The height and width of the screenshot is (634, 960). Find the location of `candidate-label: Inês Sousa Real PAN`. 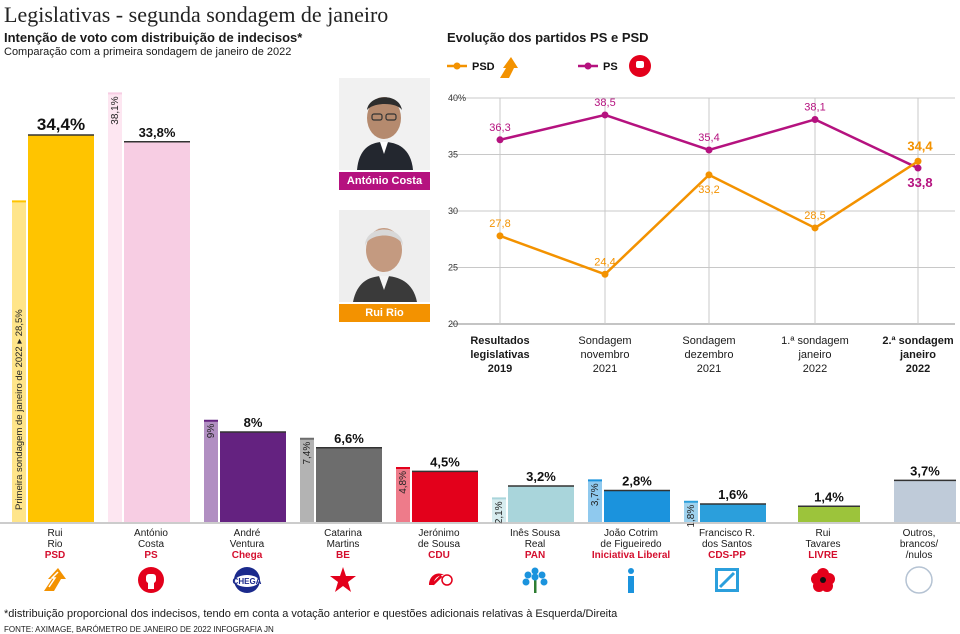

candidate-label: Inês Sousa Real PAN is located at coordinates (535, 544).